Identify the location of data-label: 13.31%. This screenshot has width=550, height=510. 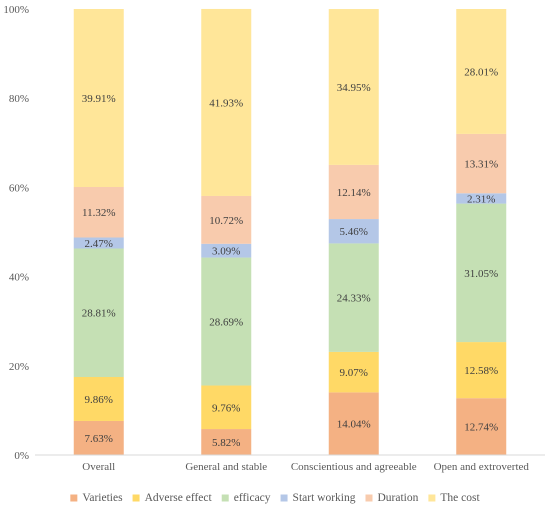
(481, 165).